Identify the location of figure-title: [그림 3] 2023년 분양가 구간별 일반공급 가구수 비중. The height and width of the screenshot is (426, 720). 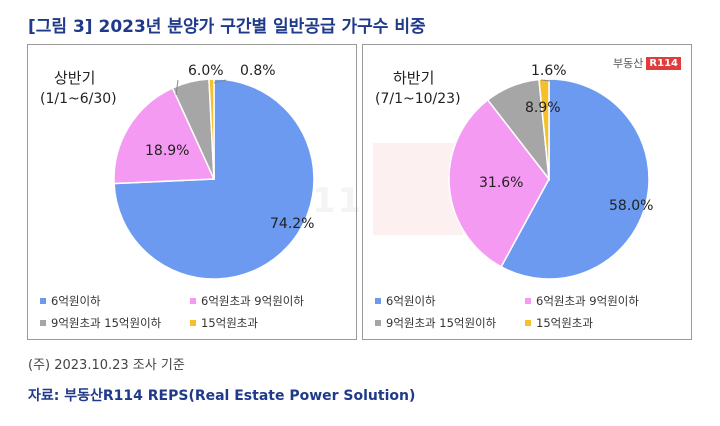
(227, 27).